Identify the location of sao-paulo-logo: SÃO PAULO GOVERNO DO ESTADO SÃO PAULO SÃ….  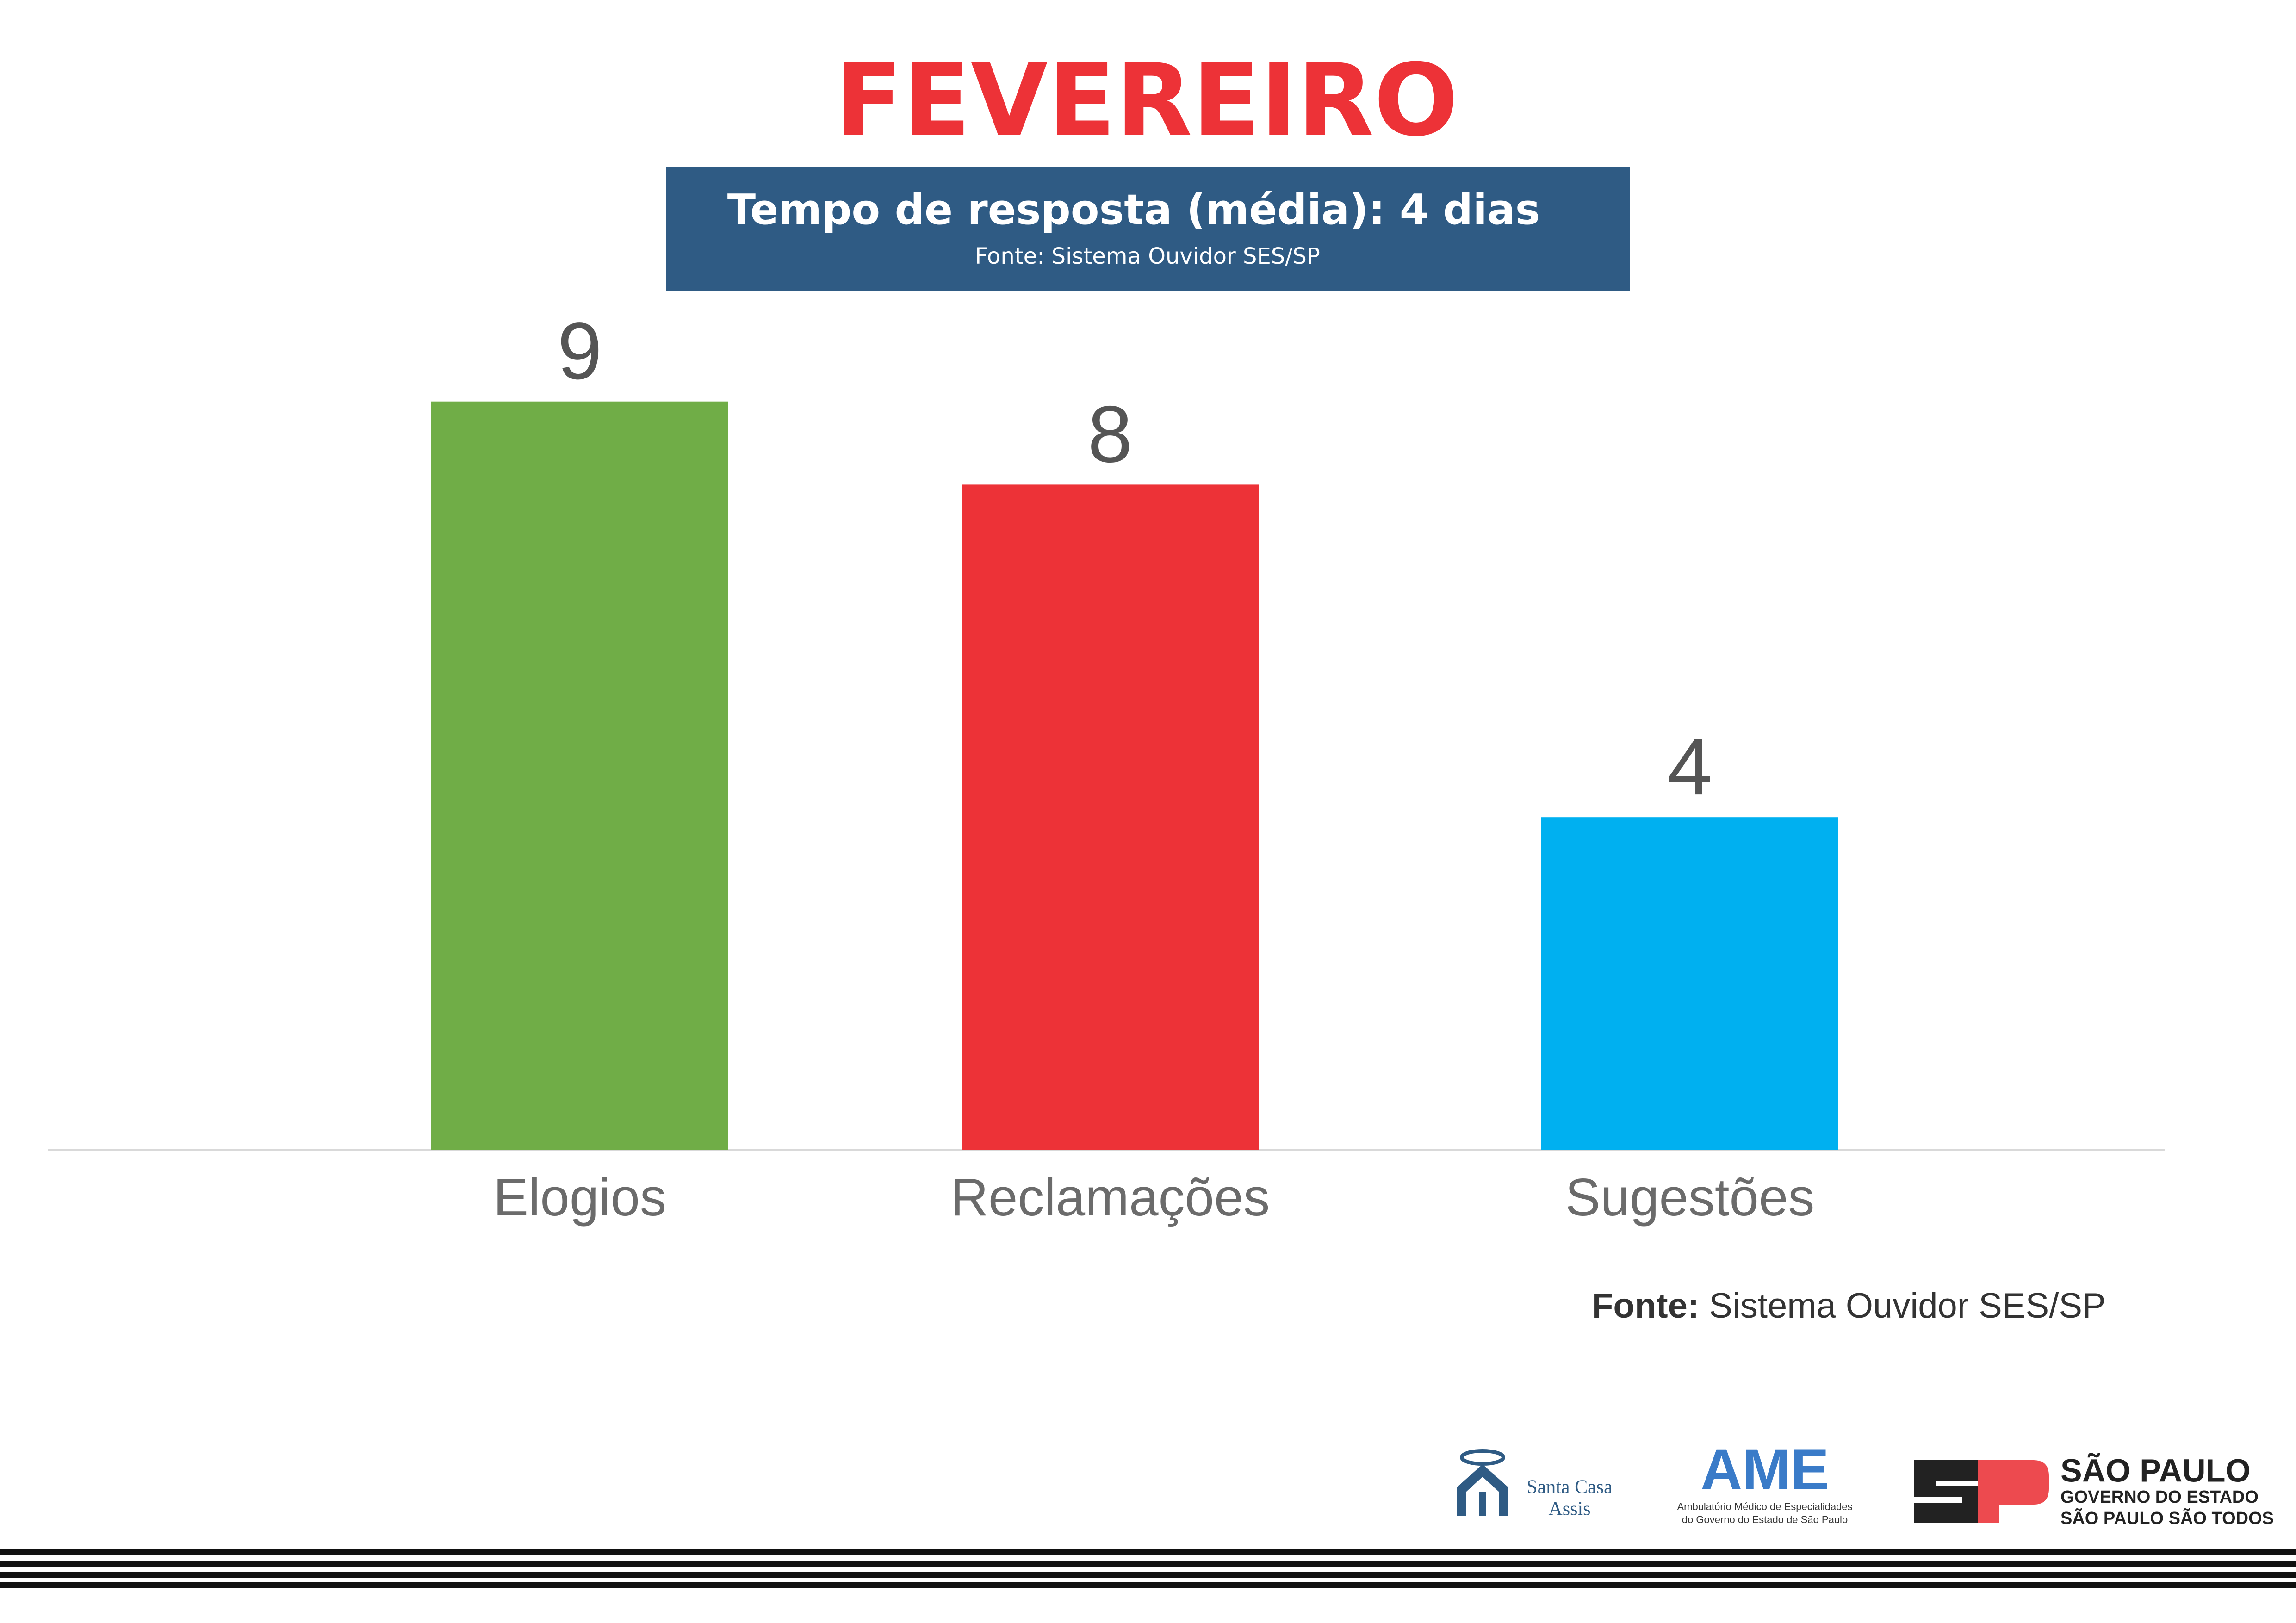
(2094, 1490).